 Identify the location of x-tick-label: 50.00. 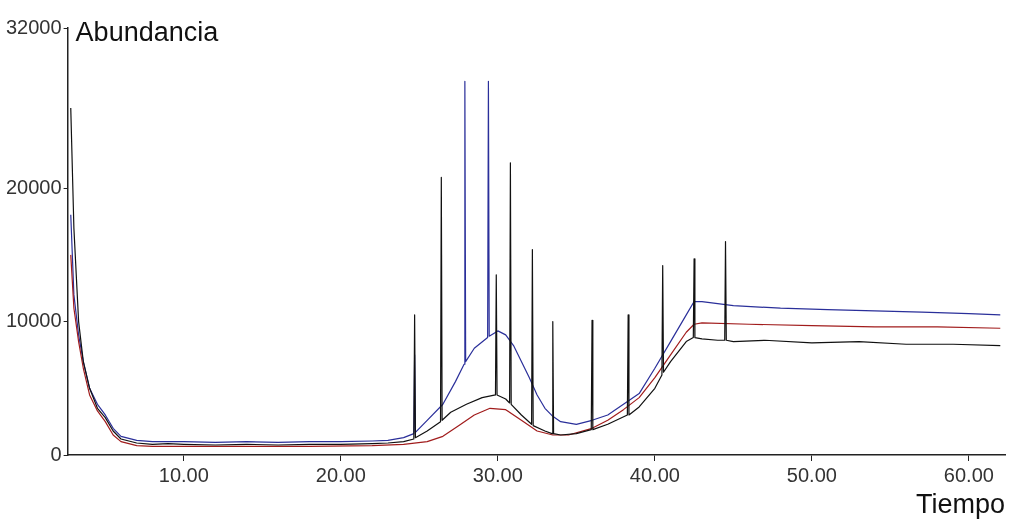
(811, 474).